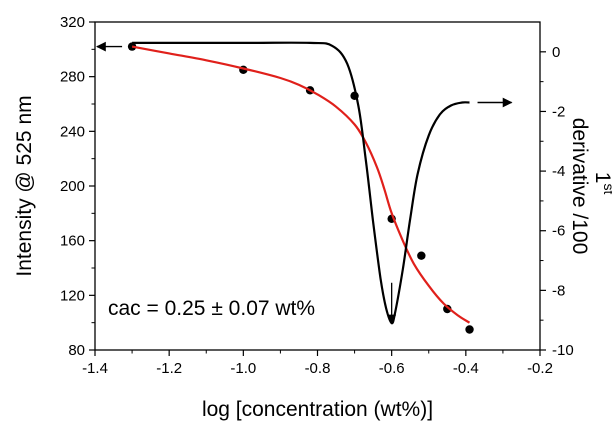 Image resolution: width=612 pixels, height=425 pixels. I want to click on y-right-tick-label: -6, so click(558, 231).